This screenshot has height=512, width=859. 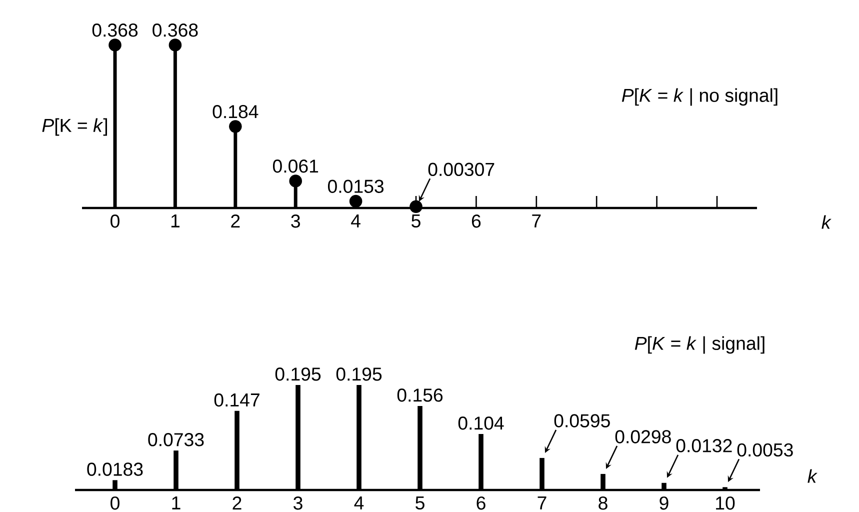 I want to click on chart-title: P[K = k | signal], so click(x=699, y=345).